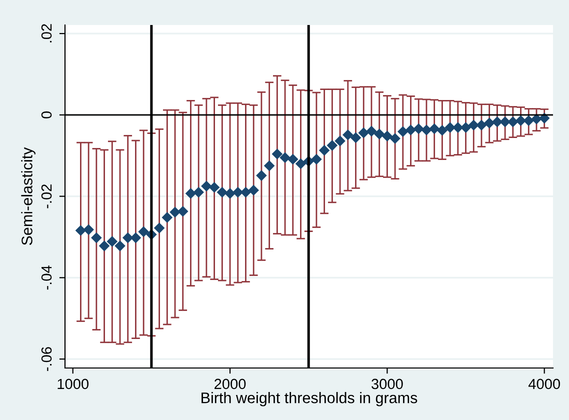 This screenshot has width=569, height=420. What do you see at coordinates (387, 384) in the screenshot?
I see `x-tick-label: 3000` at bounding box center [387, 384].